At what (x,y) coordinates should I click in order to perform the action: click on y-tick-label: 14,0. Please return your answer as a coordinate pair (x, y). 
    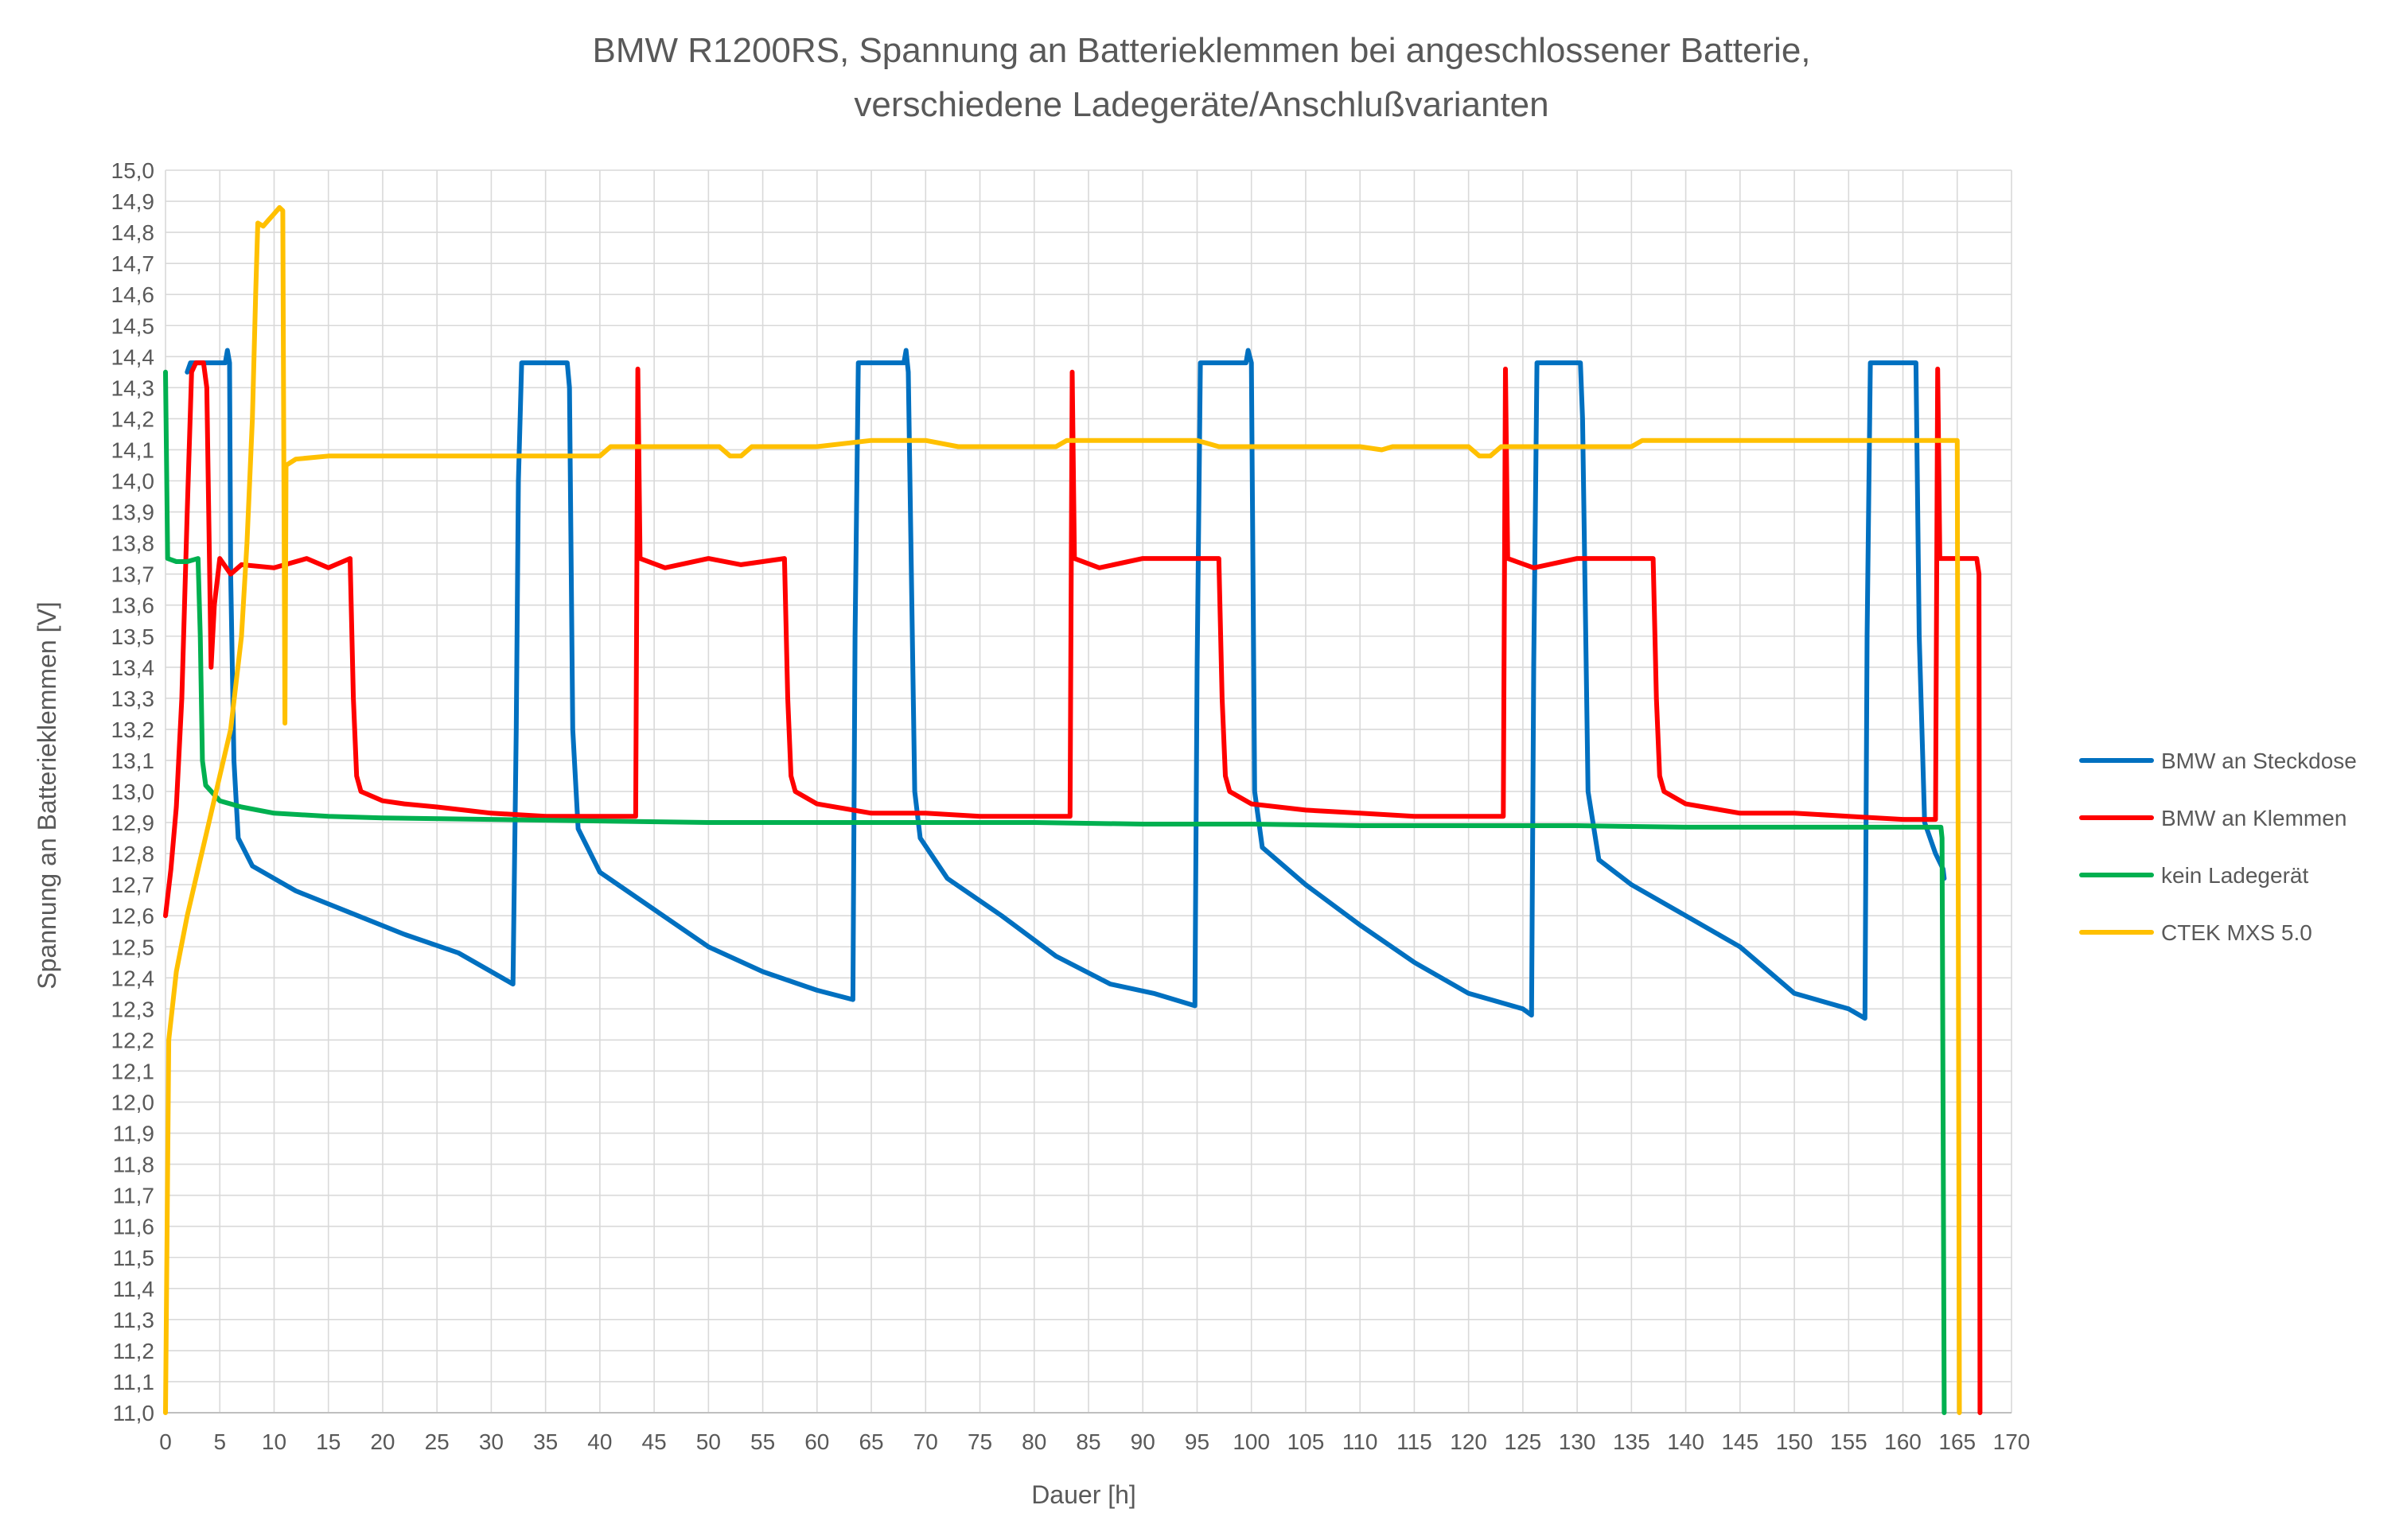
    Looking at the image, I should click on (133, 481).